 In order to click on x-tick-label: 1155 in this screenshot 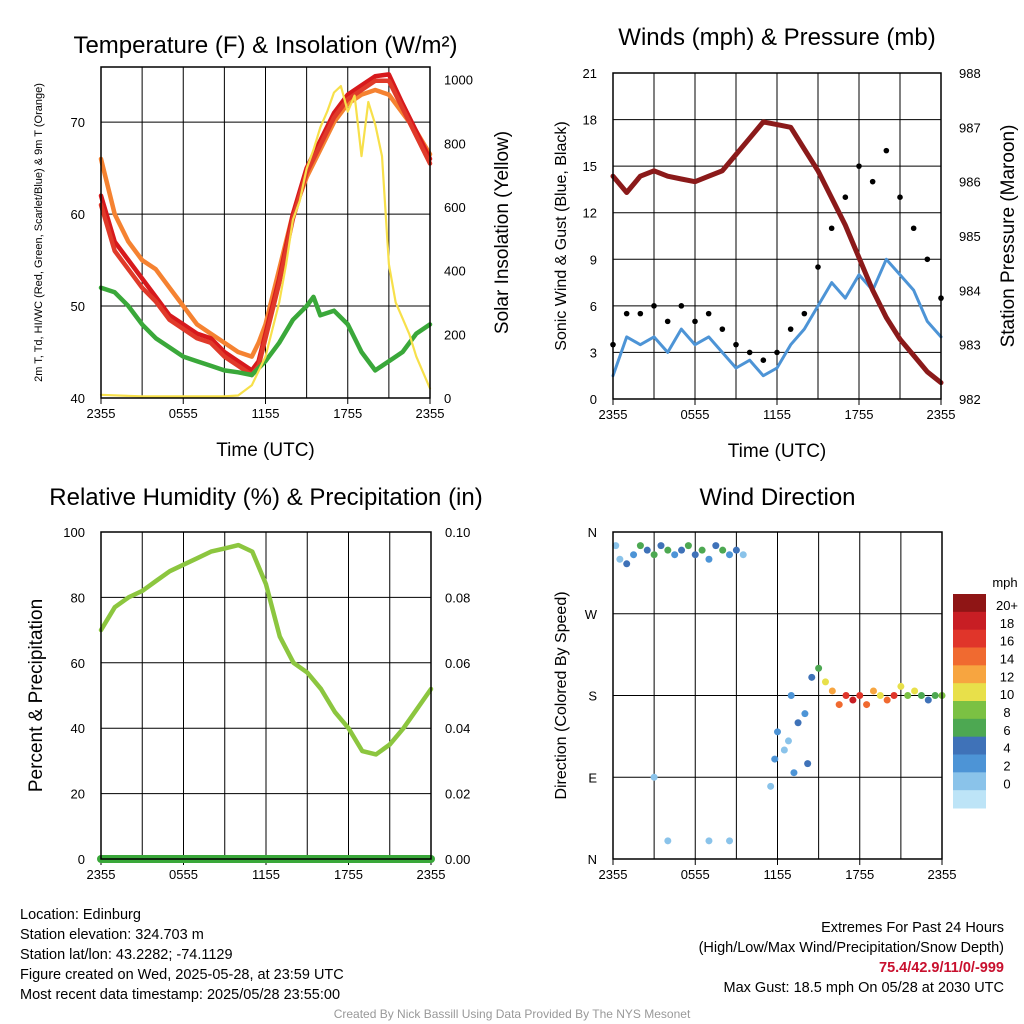, I will do `click(778, 874)`.